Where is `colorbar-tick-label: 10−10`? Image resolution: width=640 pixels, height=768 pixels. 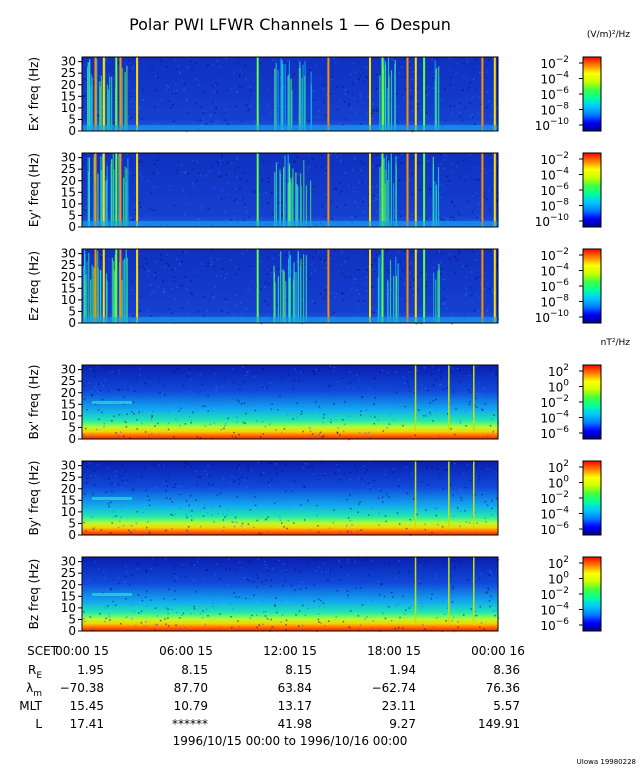 colorbar-tick-label: 10−10 is located at coordinates (552, 125).